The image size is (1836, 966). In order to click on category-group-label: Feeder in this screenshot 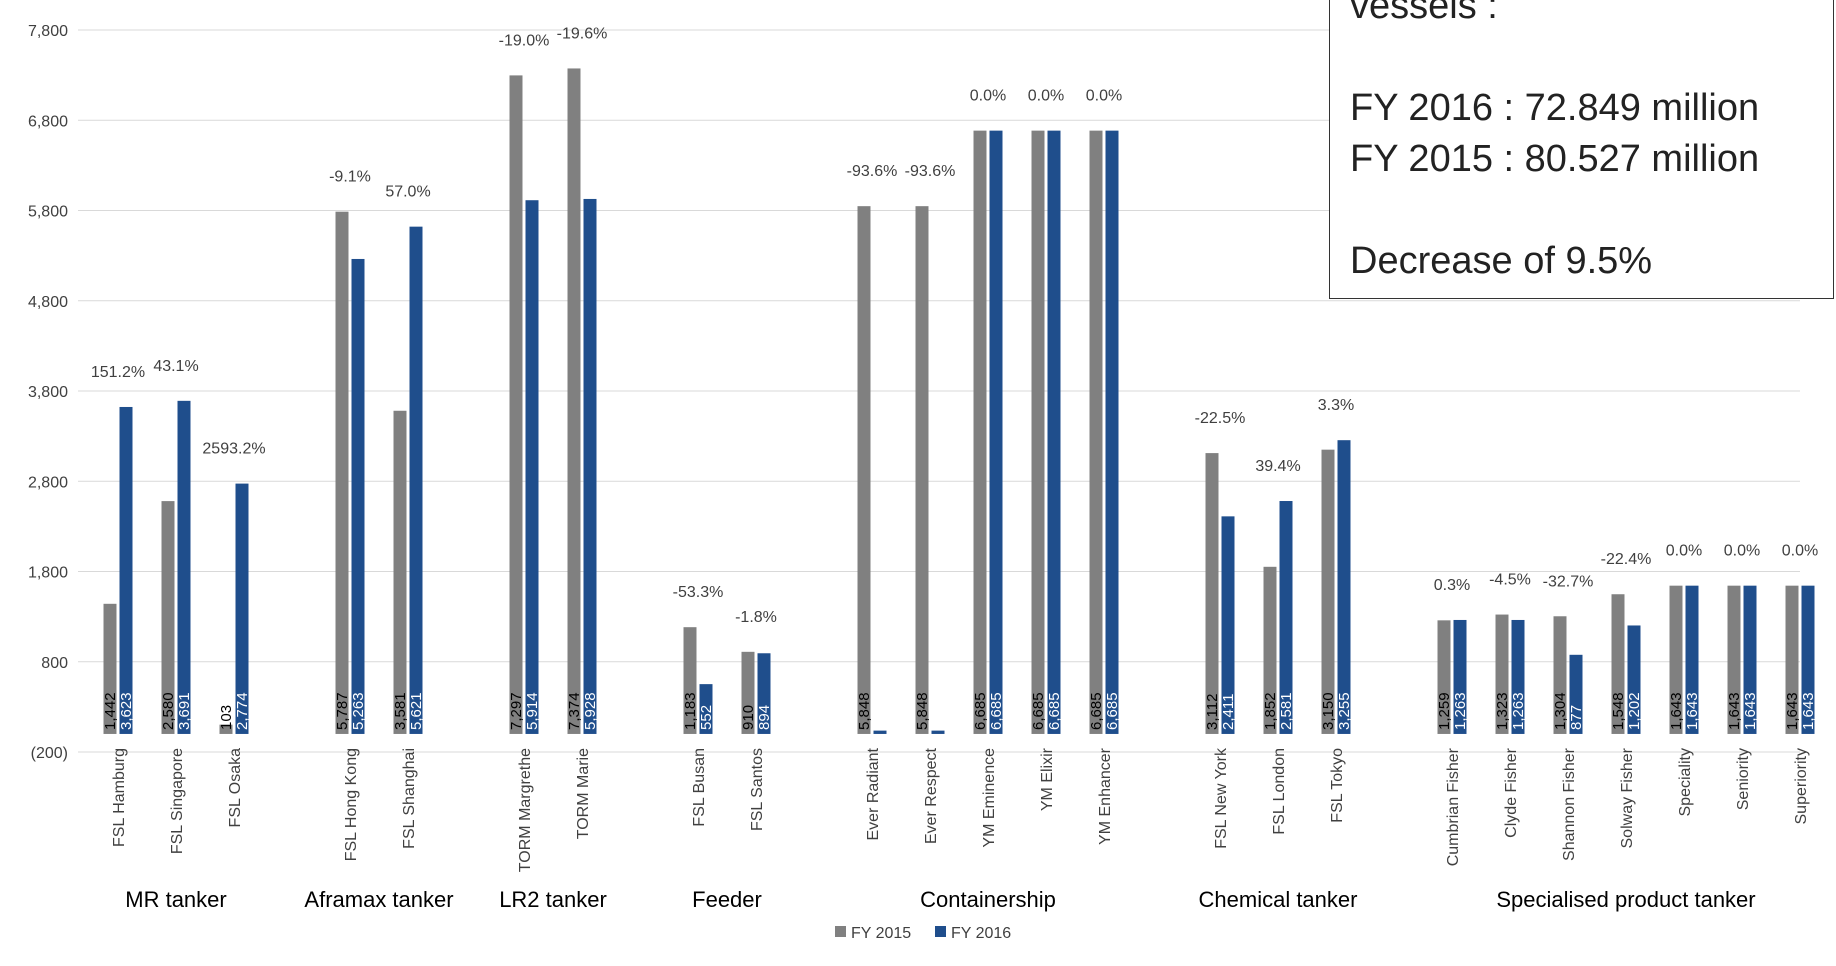, I will do `click(727, 899)`.